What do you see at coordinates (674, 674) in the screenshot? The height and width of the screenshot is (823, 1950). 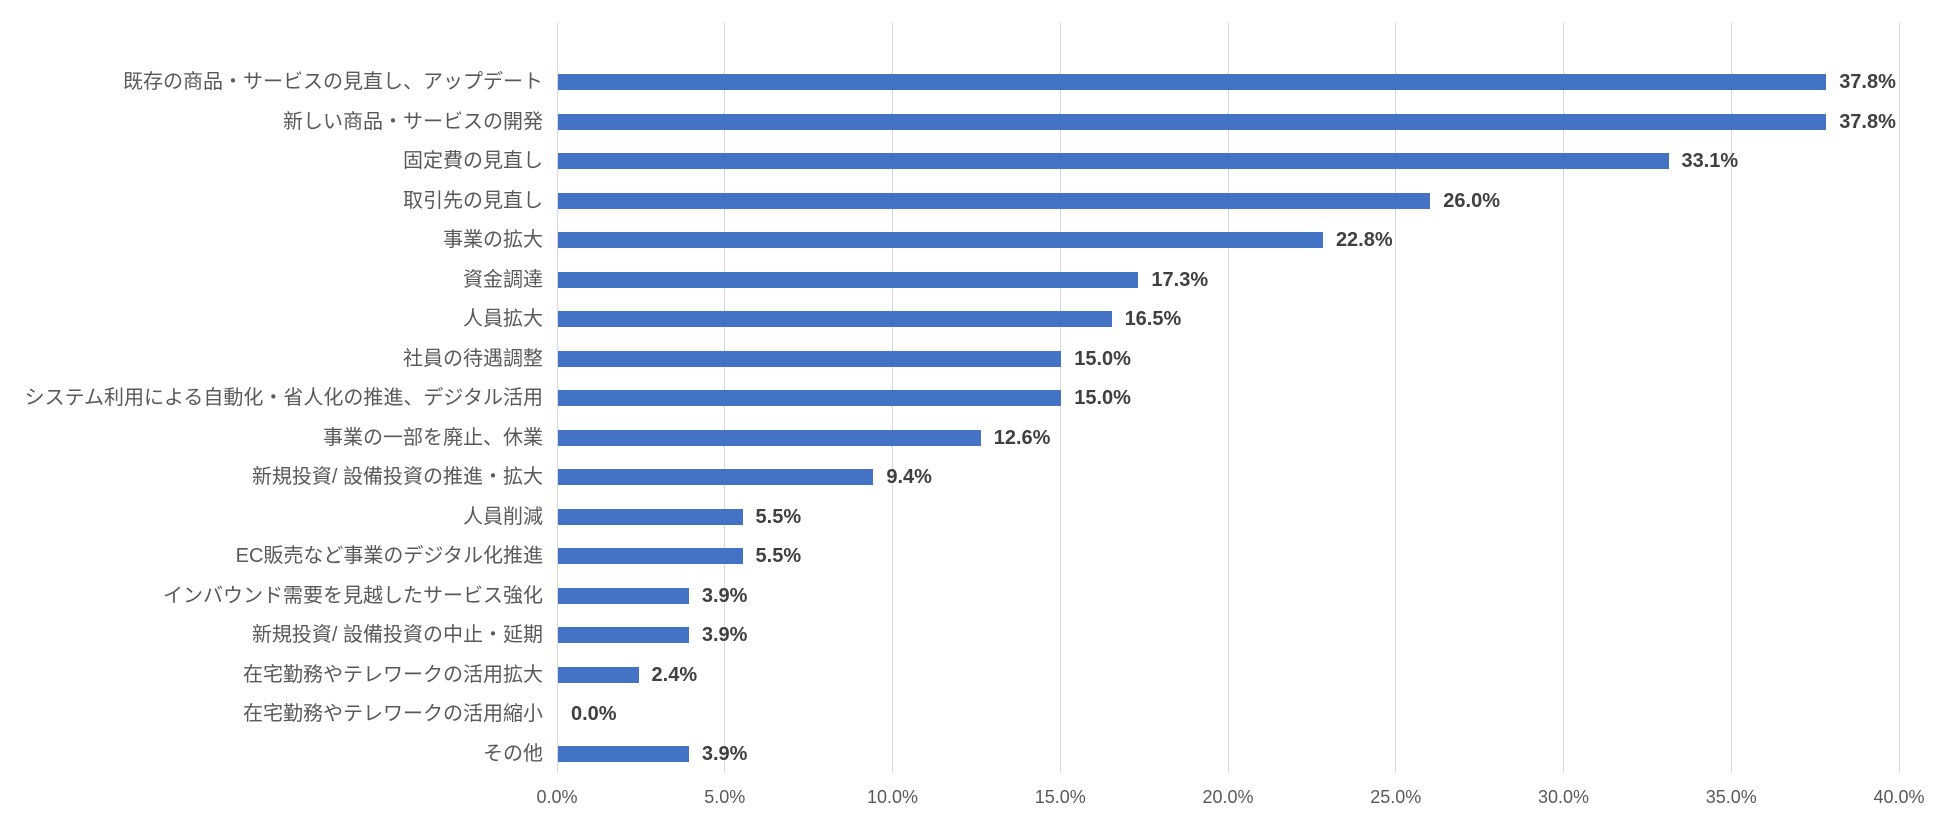 I see `value-label: 2.4%` at bounding box center [674, 674].